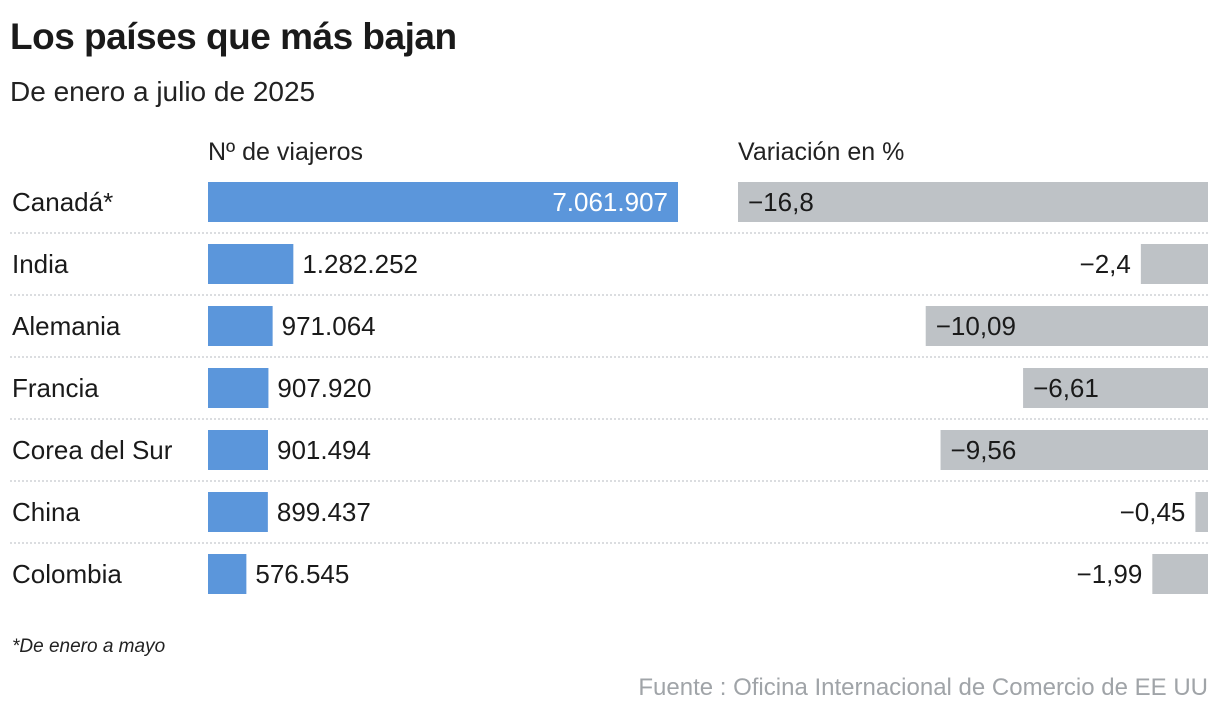 The width and height of the screenshot is (1220, 718). What do you see at coordinates (233, 36) in the screenshot?
I see `chart-title: Los países que más bajan` at bounding box center [233, 36].